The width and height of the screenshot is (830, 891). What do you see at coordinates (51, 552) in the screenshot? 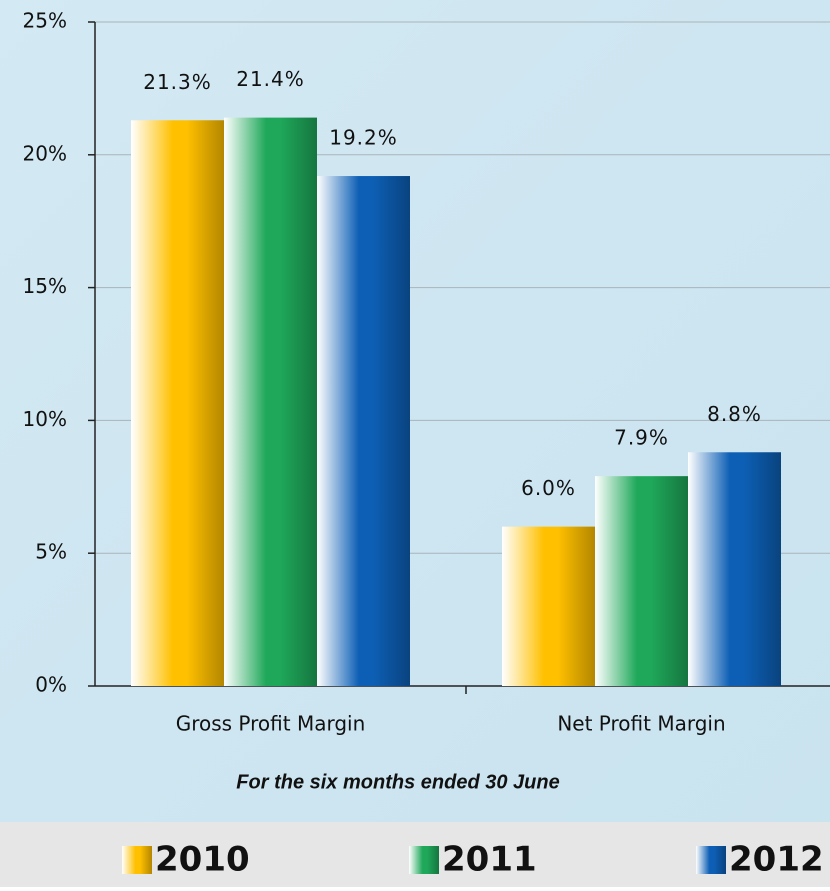
I see `y-tick-label: 5%` at bounding box center [51, 552].